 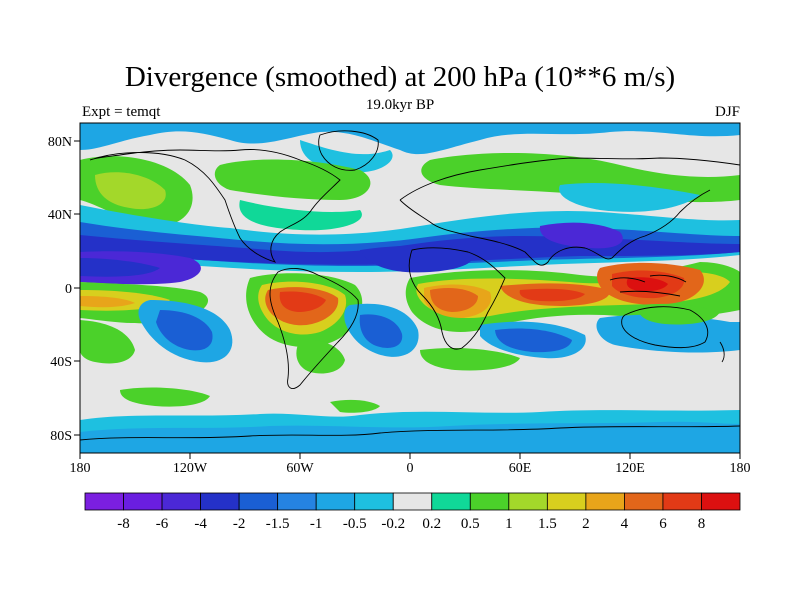 What do you see at coordinates (722, 352) in the screenshot?
I see `coast-new-zealand` at bounding box center [722, 352].